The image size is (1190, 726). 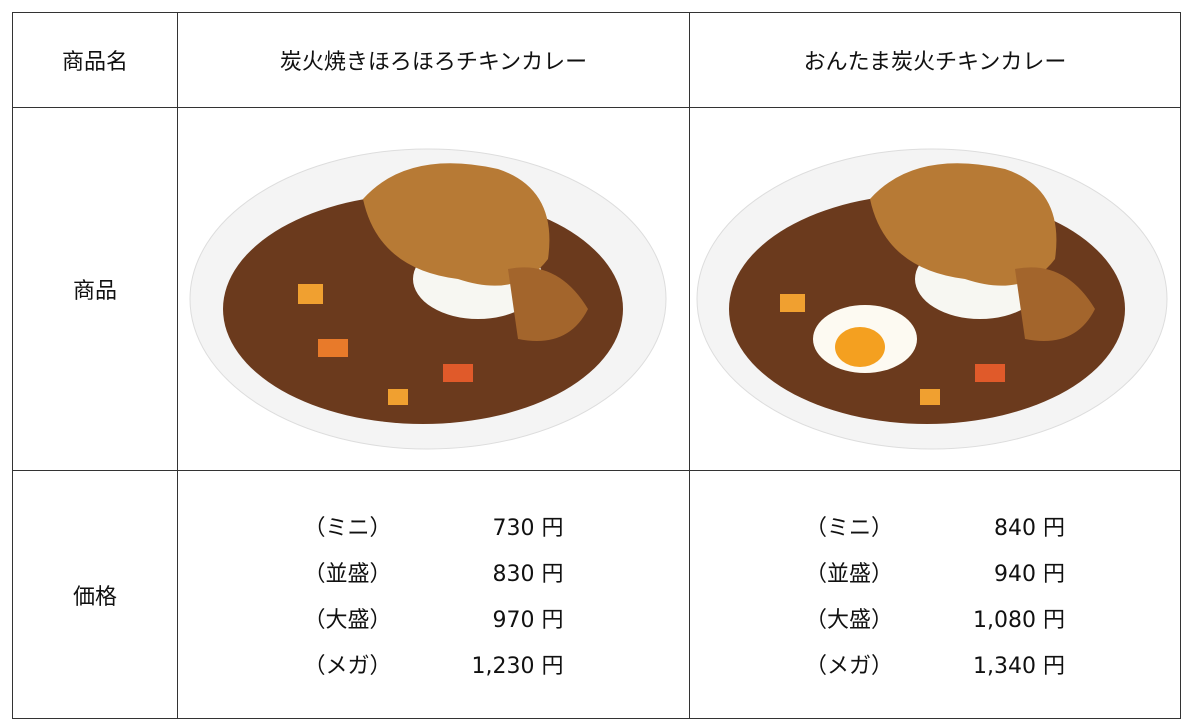 I want to click on row-label: 商品名, so click(x=95, y=60).